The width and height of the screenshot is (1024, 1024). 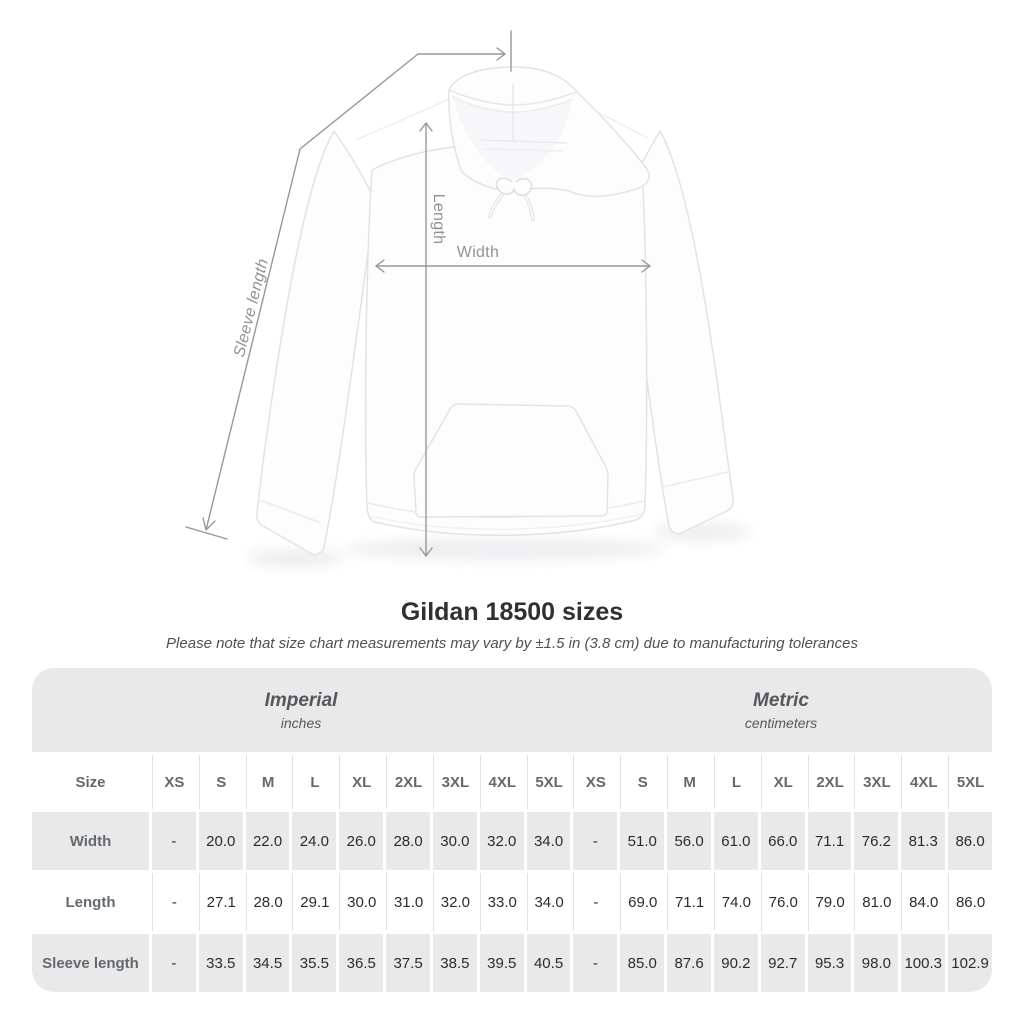 What do you see at coordinates (267, 963) in the screenshot?
I see `imperial-value-cell: 34.5` at bounding box center [267, 963].